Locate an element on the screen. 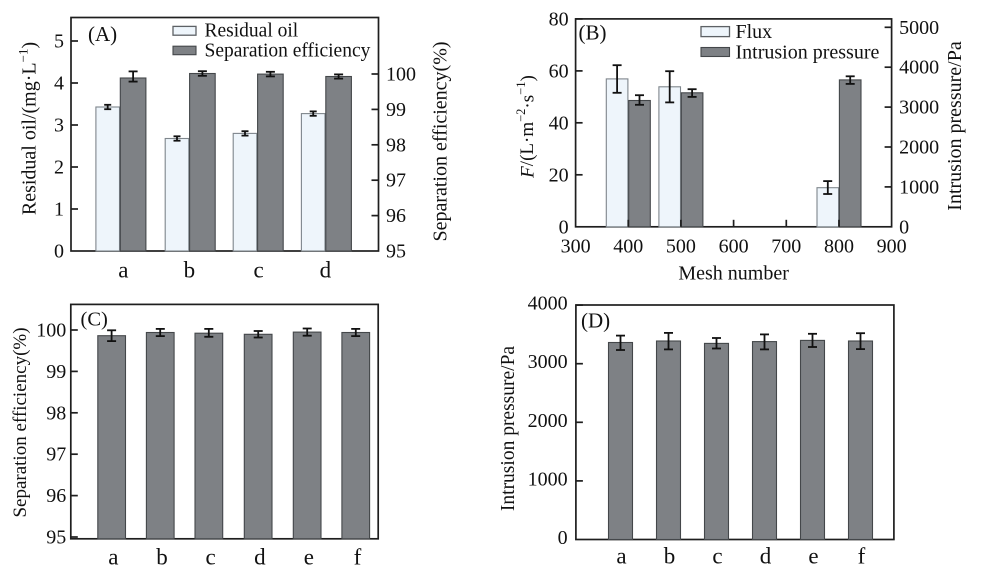  svg-text: 20 is located at coordinates (559, 175).